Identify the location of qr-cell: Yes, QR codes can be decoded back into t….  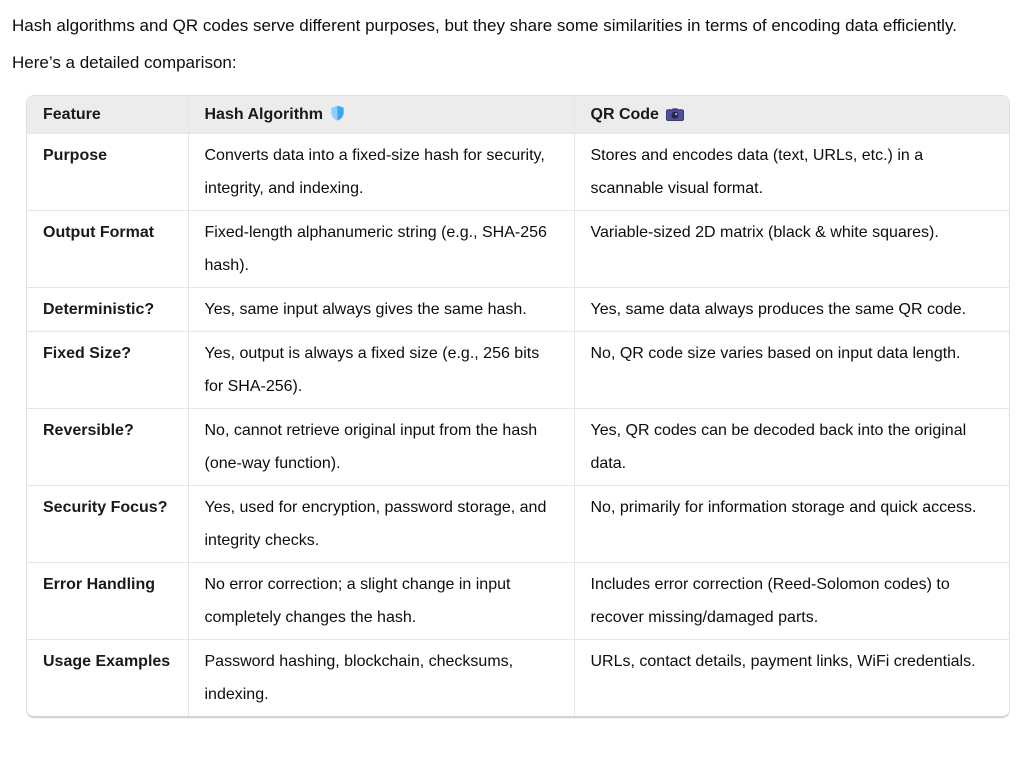
(791, 447).